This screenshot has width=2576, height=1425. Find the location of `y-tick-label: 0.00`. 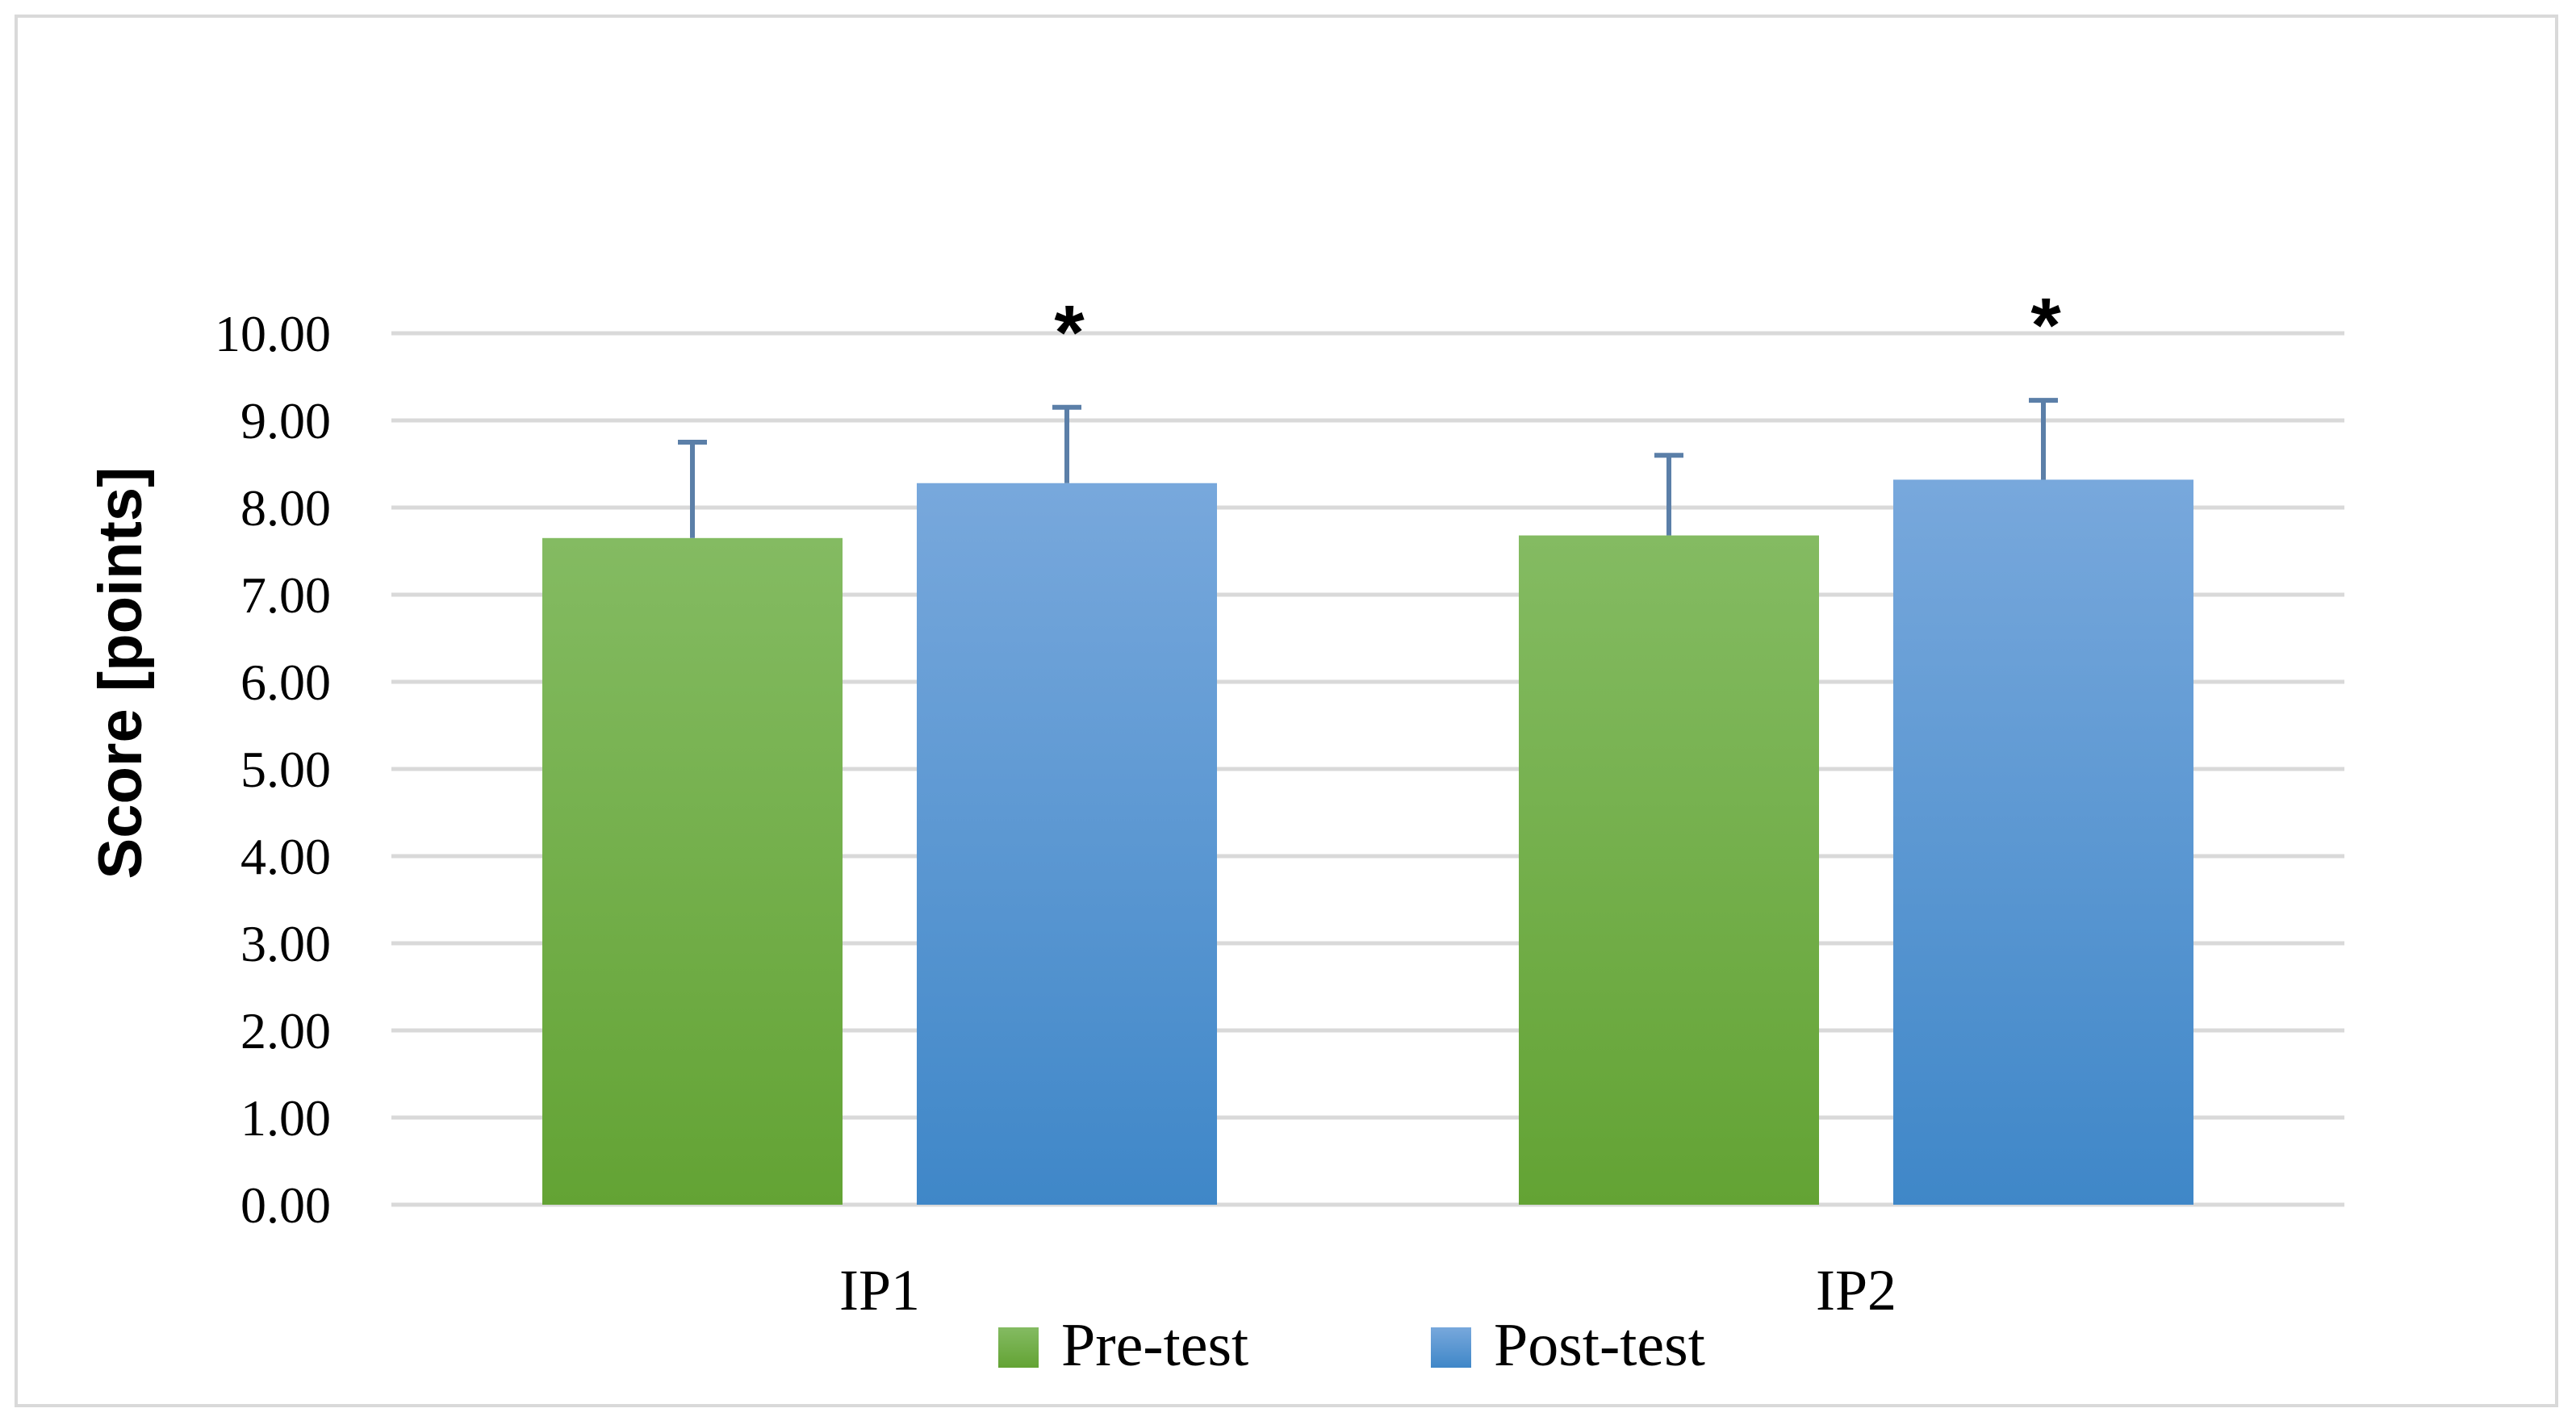

y-tick-label: 0.00 is located at coordinates (285, 1205).